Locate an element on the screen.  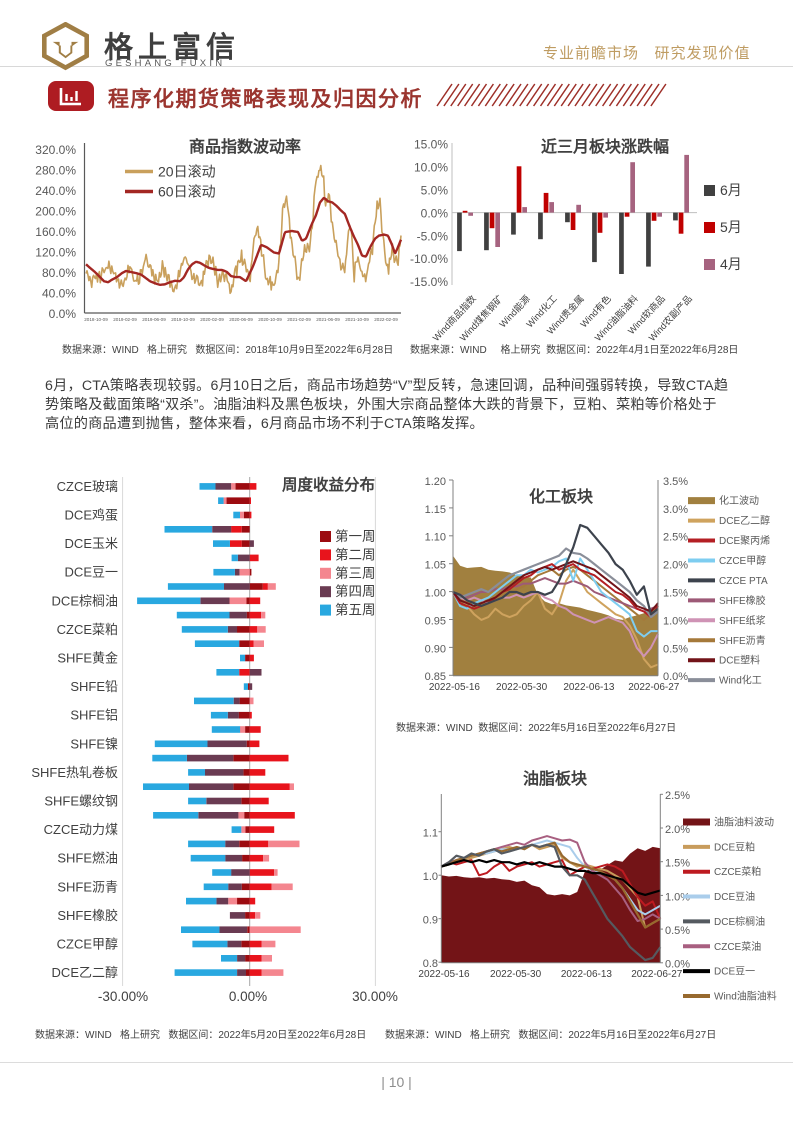
svg-text: 2018-10-09 is located at coordinates (96, 319).